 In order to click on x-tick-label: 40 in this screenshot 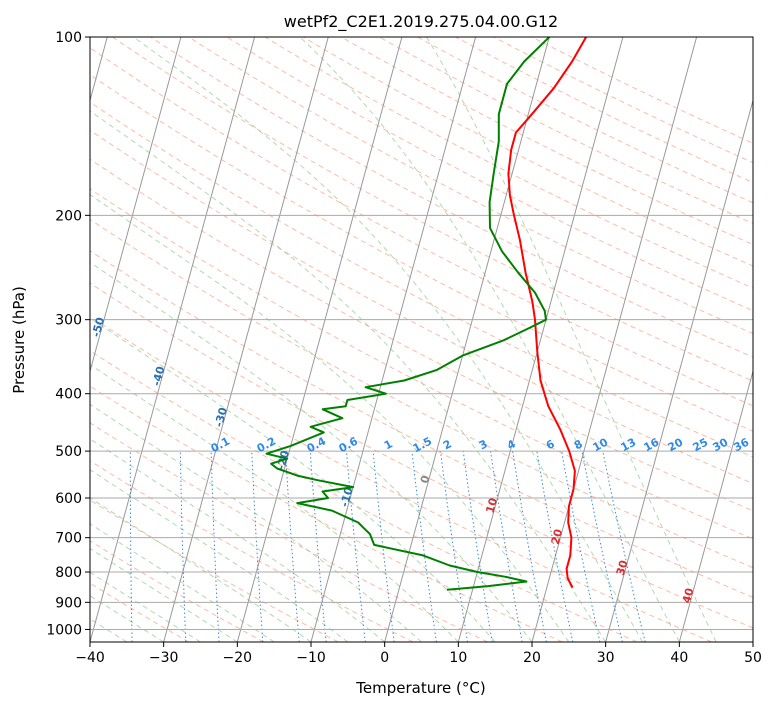, I will do `click(679, 658)`.